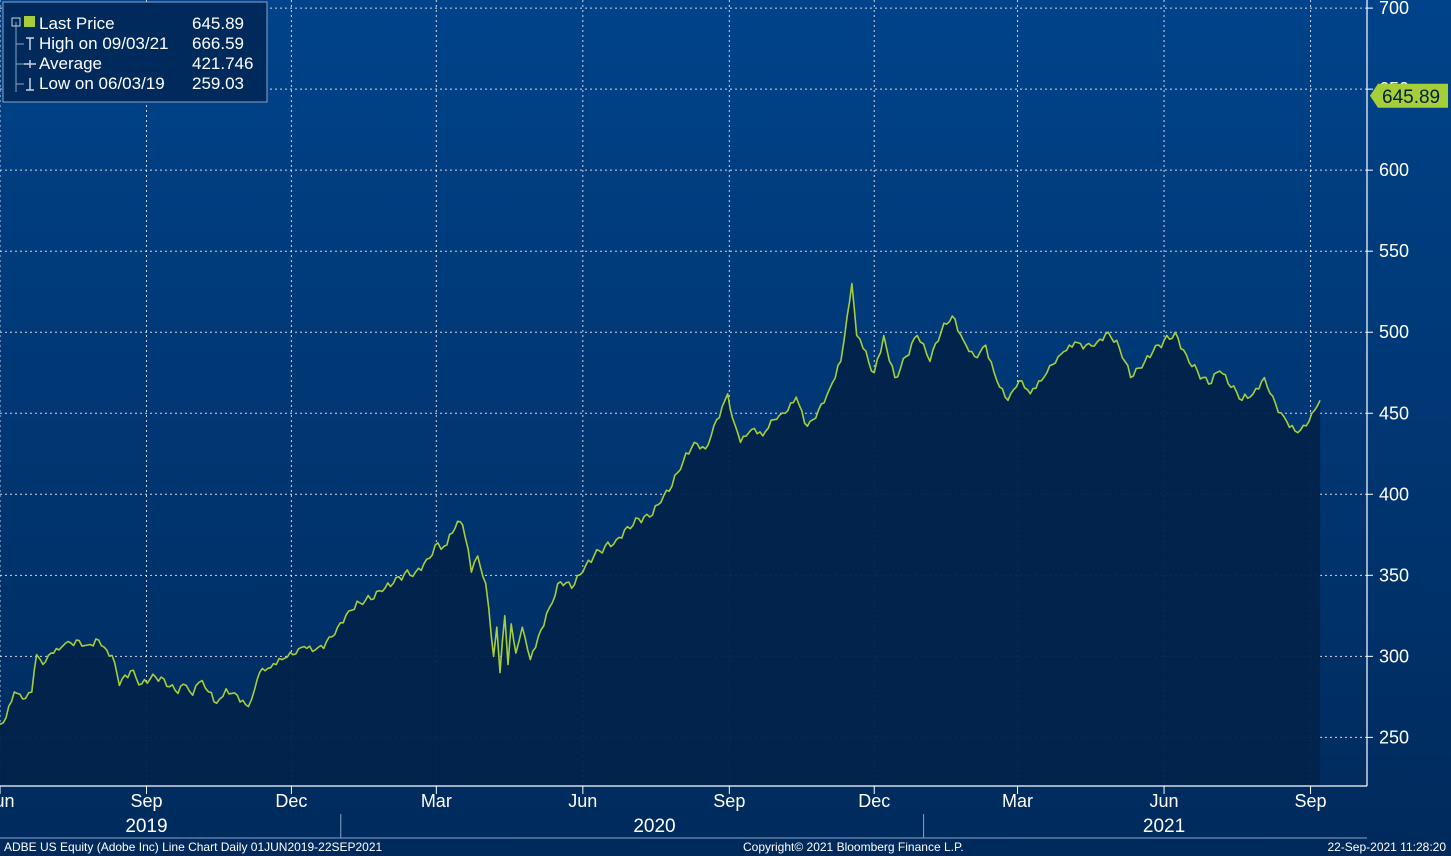 The image size is (1451, 856). Describe the element at coordinates (1394, 9) in the screenshot. I see `y-tick-label: 700` at that location.